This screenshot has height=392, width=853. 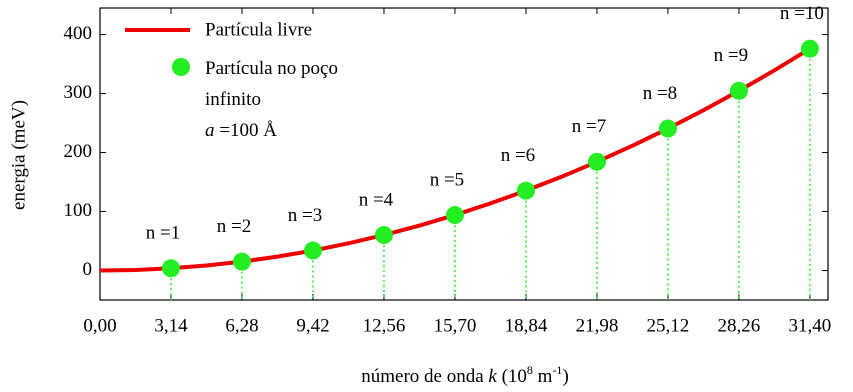 What do you see at coordinates (512, 376) in the screenshot?
I see `x-axis-label-part: (10` at bounding box center [512, 376].